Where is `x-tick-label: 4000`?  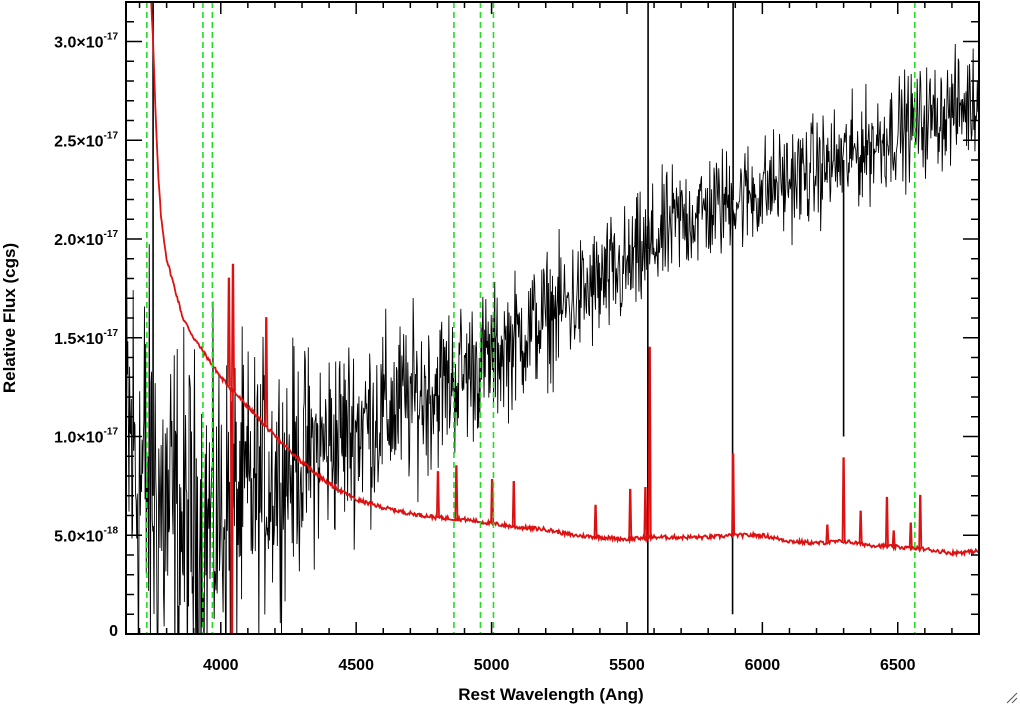 x-tick-label: 4000 is located at coordinates (221, 665).